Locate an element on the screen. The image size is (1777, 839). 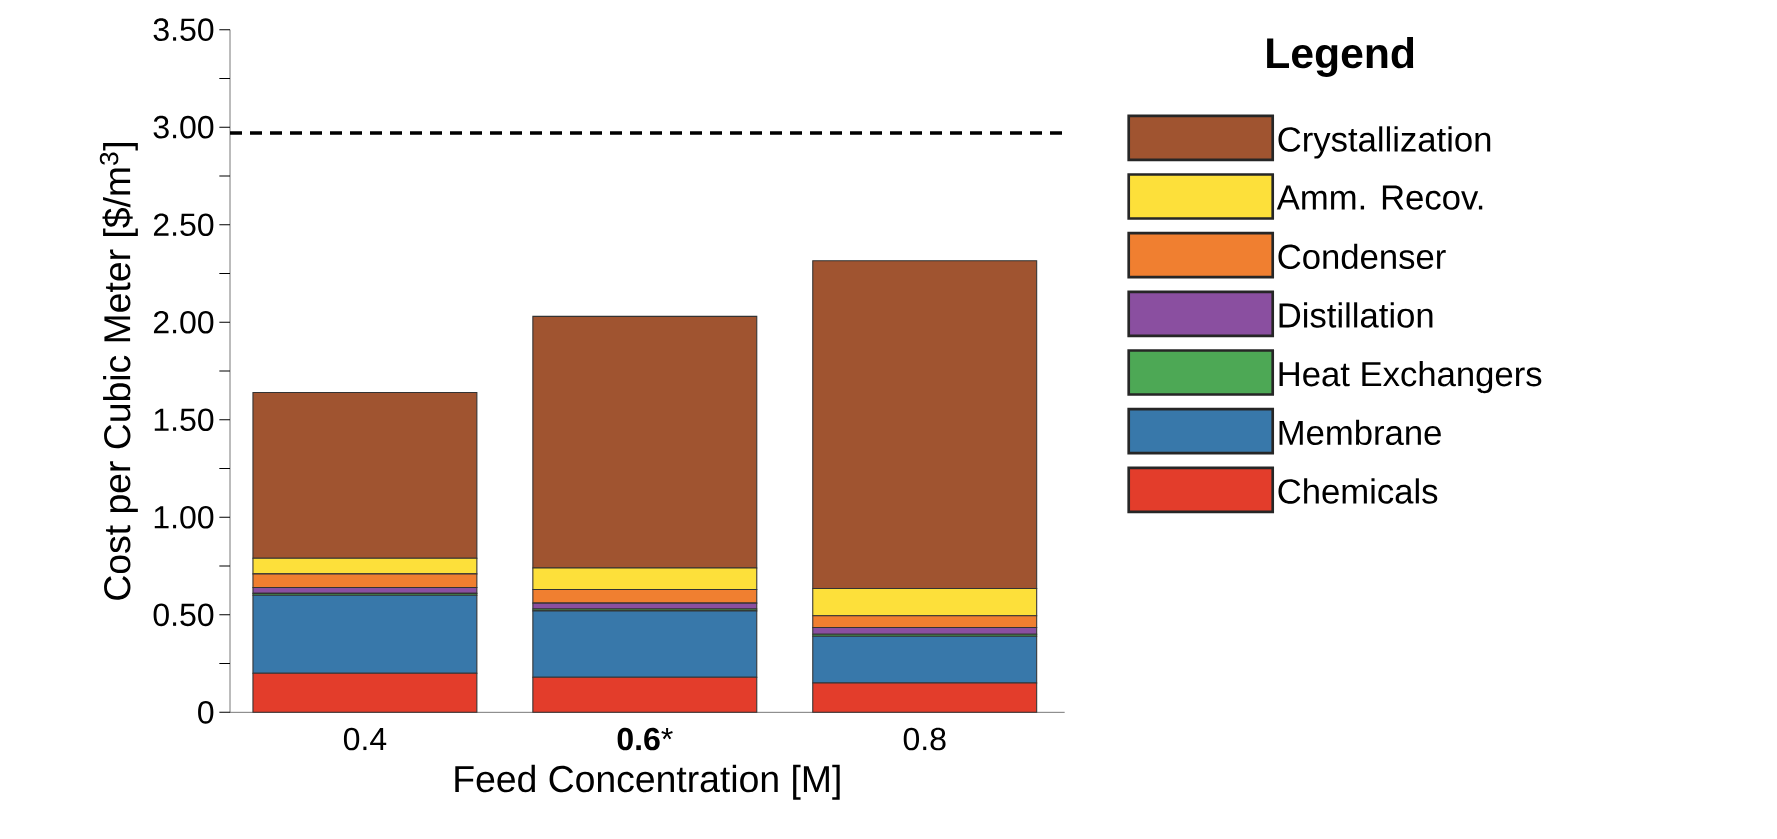
x-tick-label: 0.4 is located at coordinates (365, 739).